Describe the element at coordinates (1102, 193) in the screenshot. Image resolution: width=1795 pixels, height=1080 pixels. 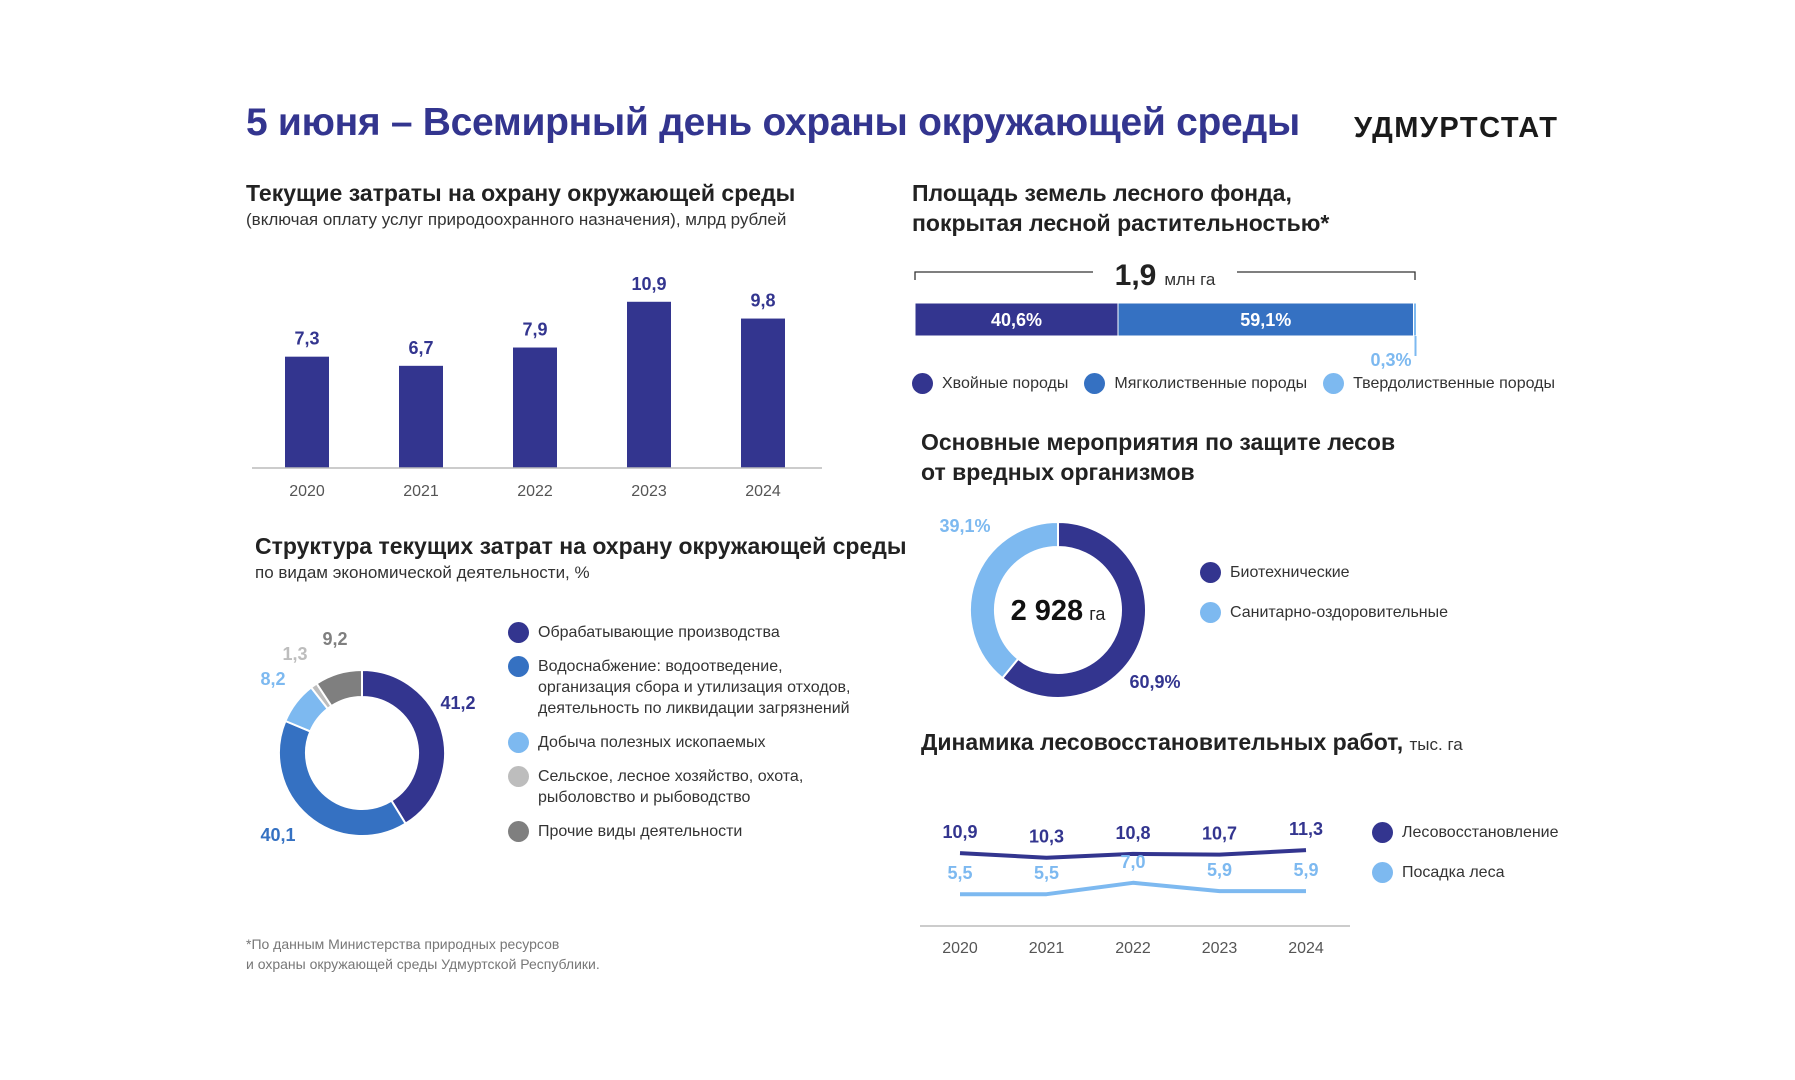
I see `forest-area-title-line1: Площадь земель лесного фонда,` at that location.